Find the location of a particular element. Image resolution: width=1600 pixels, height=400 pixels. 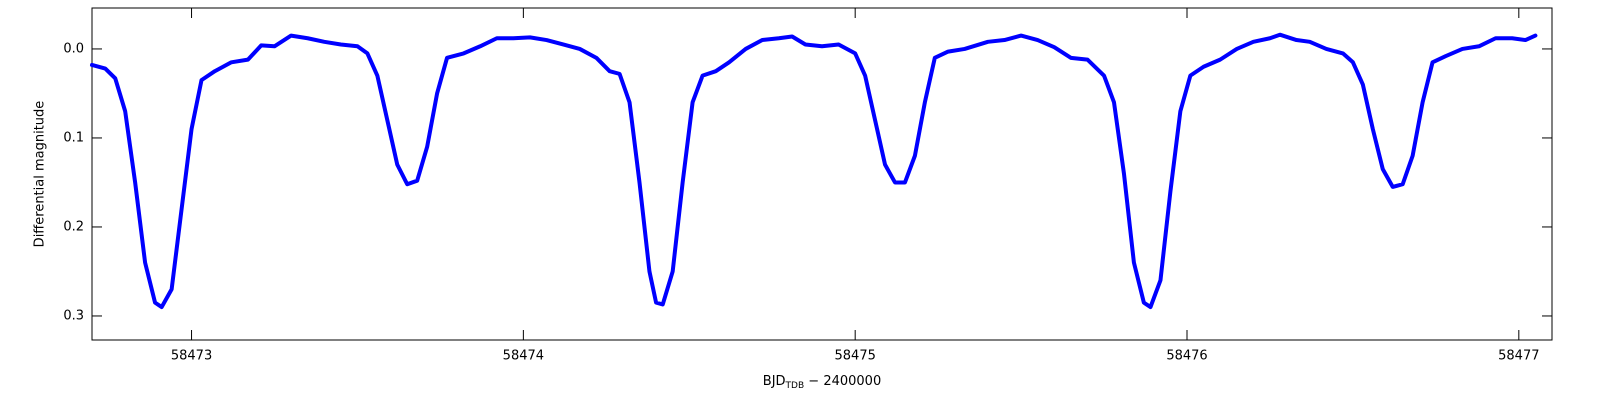

x-tick-label: 58477 is located at coordinates (1518, 356).